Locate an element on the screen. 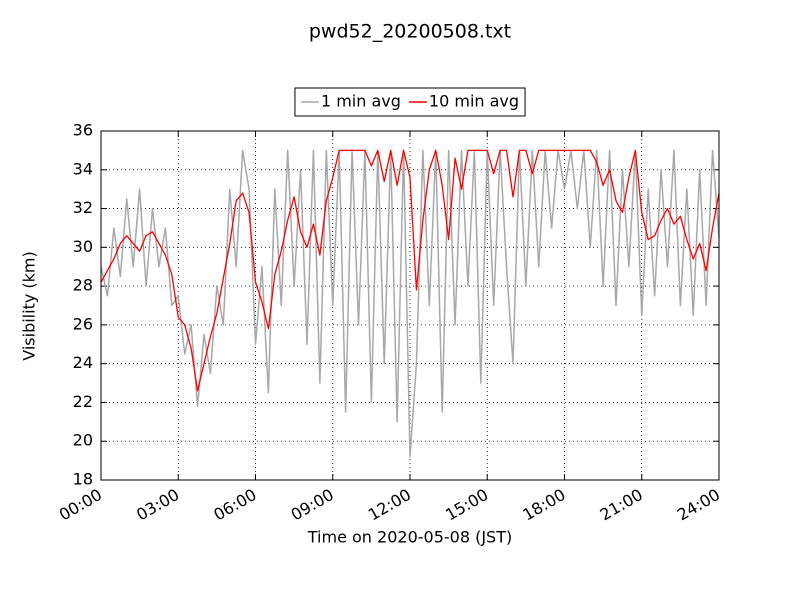 Image resolution: width=800 pixels, height=600 pixels. y-tick-label: 28 is located at coordinates (83, 285).